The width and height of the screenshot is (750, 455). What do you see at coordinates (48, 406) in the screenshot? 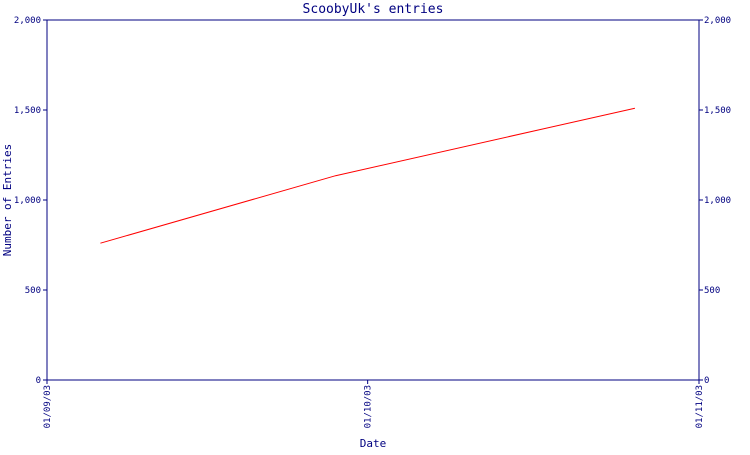
I see `x-tick-label: 01/09/03` at bounding box center [48, 406].